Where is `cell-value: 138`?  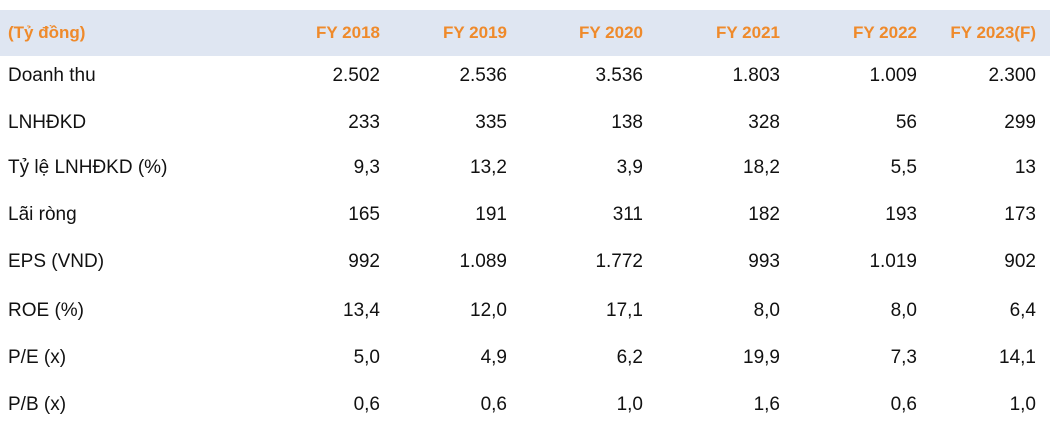
cell-value: 138 is located at coordinates (627, 122).